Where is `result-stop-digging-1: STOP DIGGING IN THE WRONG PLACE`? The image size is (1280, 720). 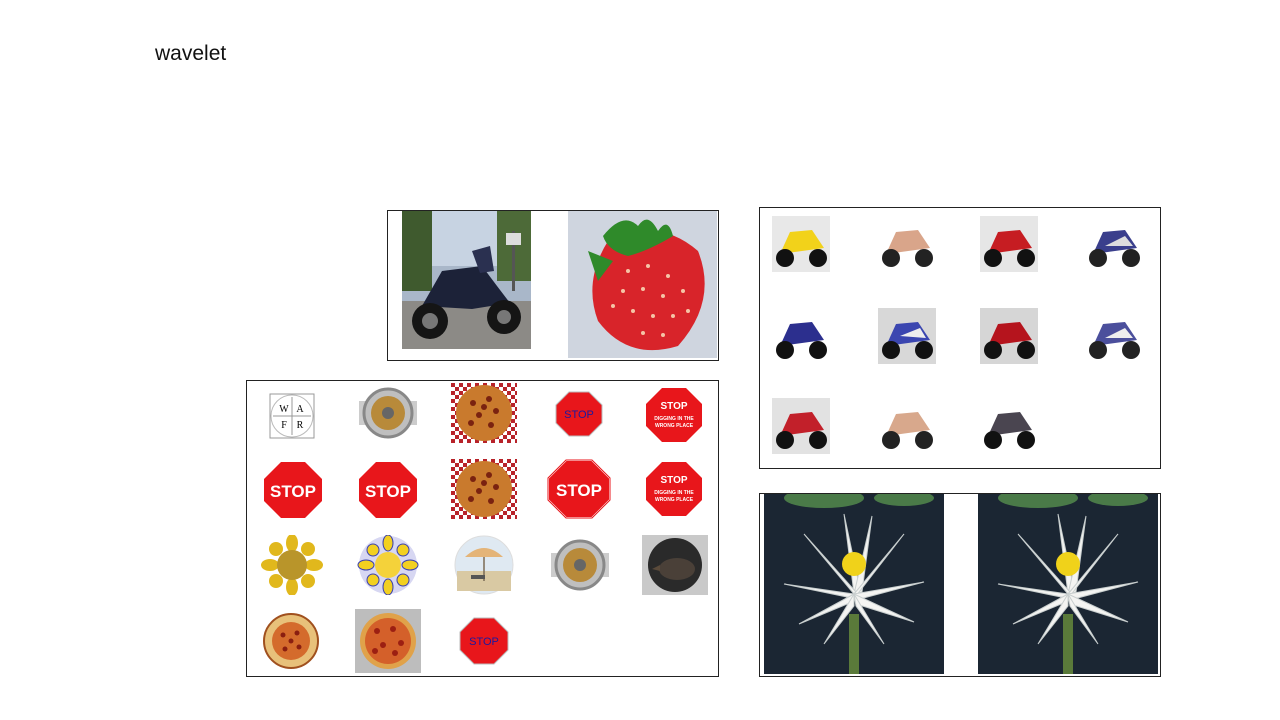 result-stop-digging-1: STOP DIGGING IN THE WRONG PLACE is located at coordinates (674, 415).